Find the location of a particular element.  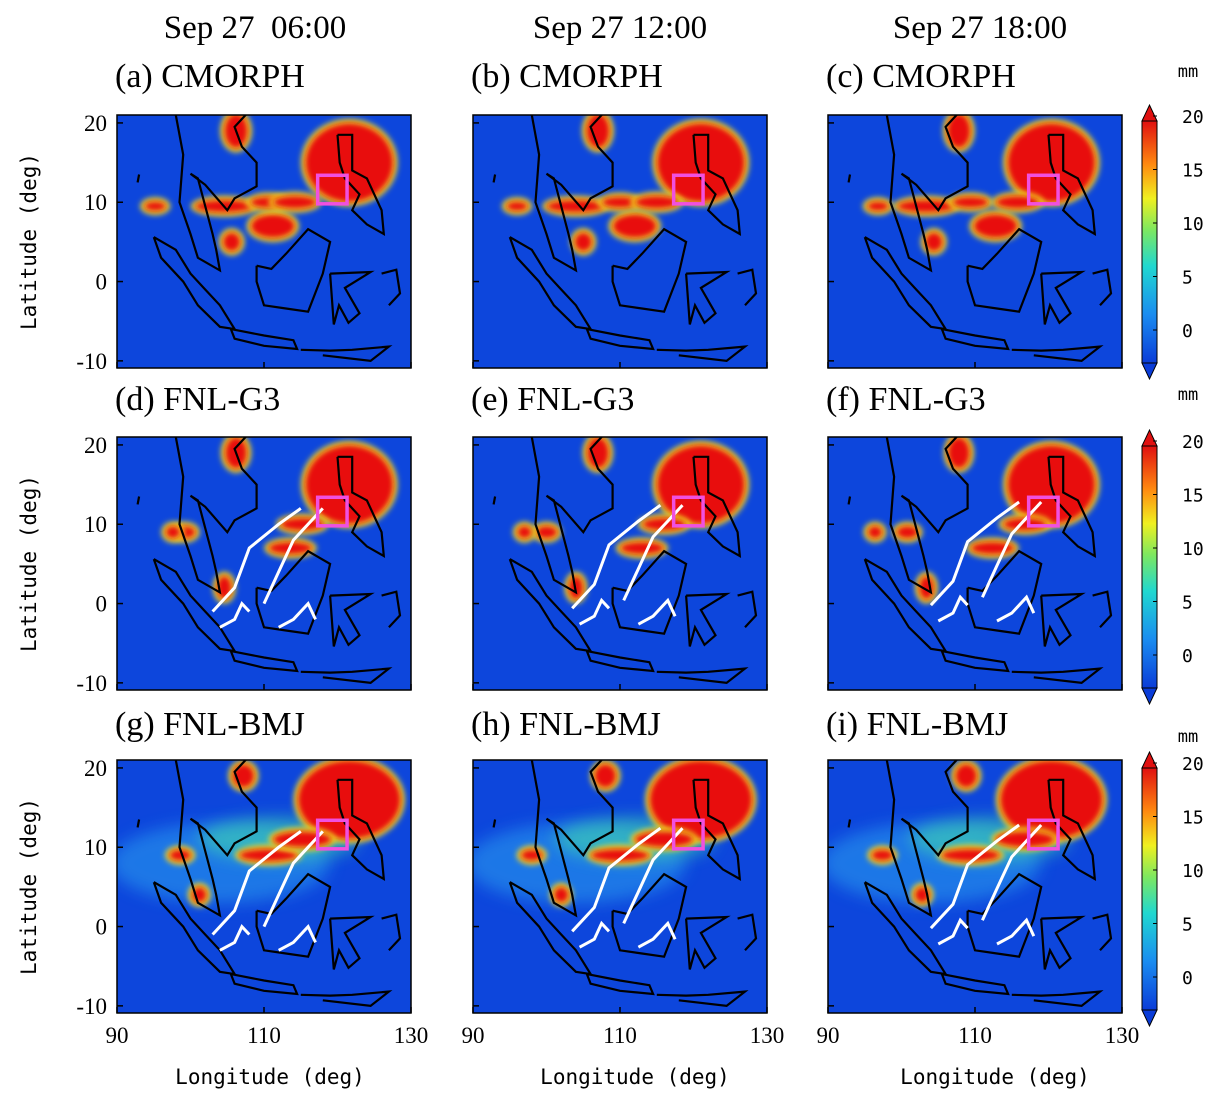

y-tick-label: 20 is located at coordinates (95, 768).